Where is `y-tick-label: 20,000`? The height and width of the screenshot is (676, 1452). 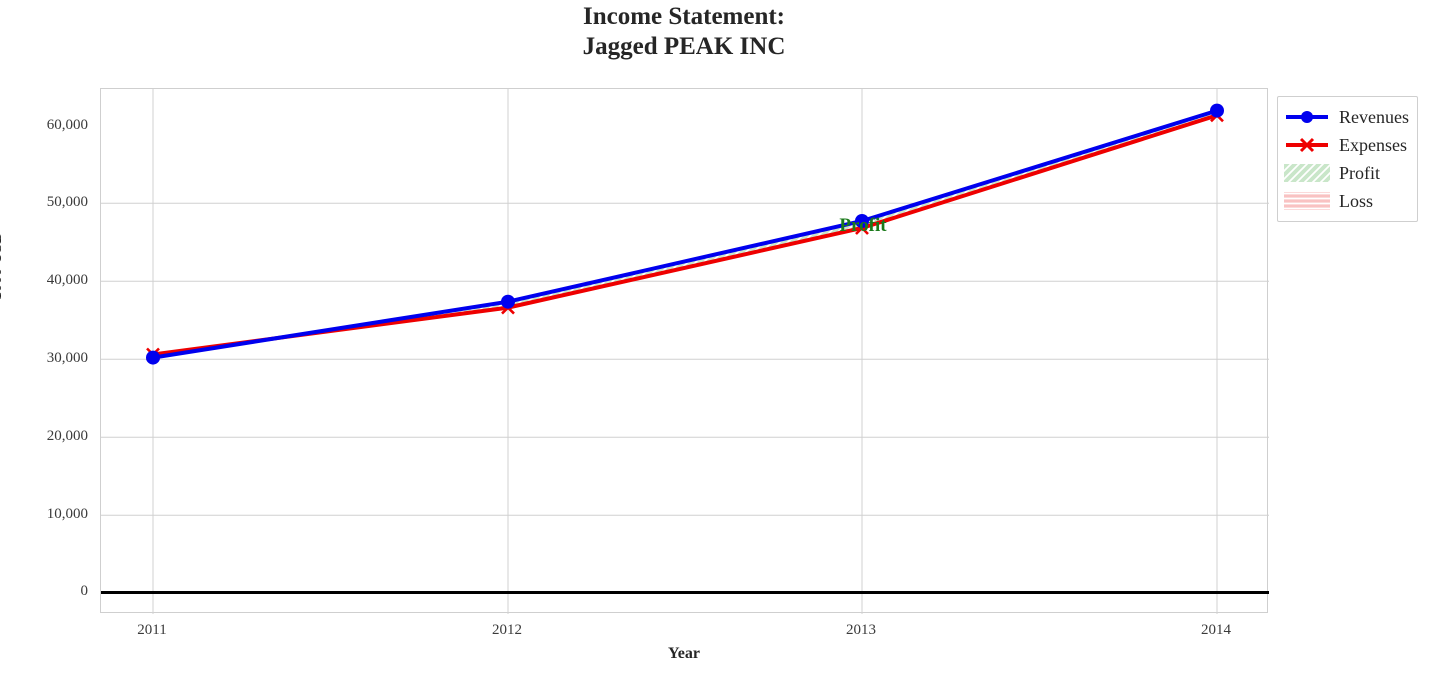
y-tick-label: 20,000 is located at coordinates (67, 436).